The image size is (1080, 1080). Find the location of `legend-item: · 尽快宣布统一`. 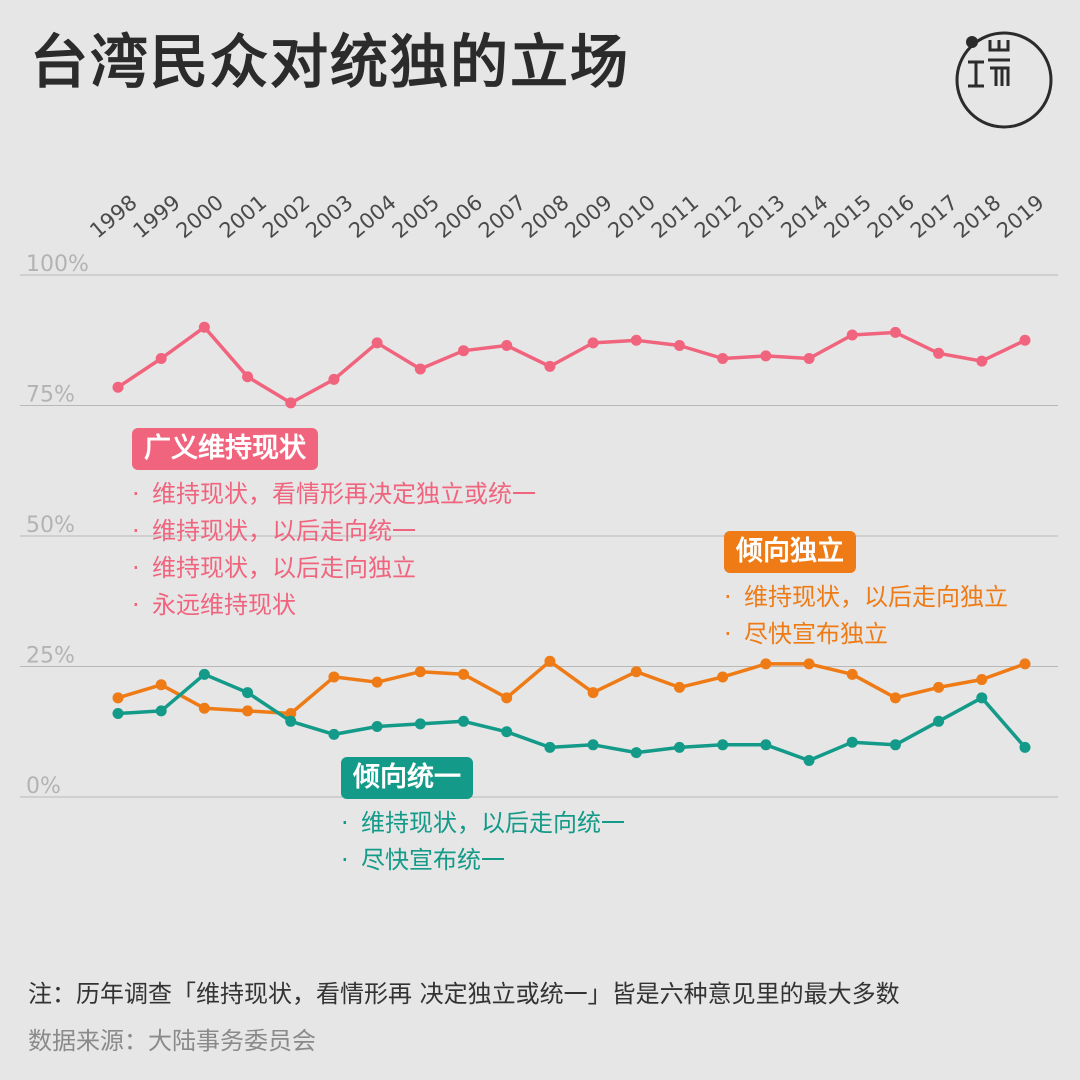

legend-item: · 尽快宣布统一 is located at coordinates (423, 859).